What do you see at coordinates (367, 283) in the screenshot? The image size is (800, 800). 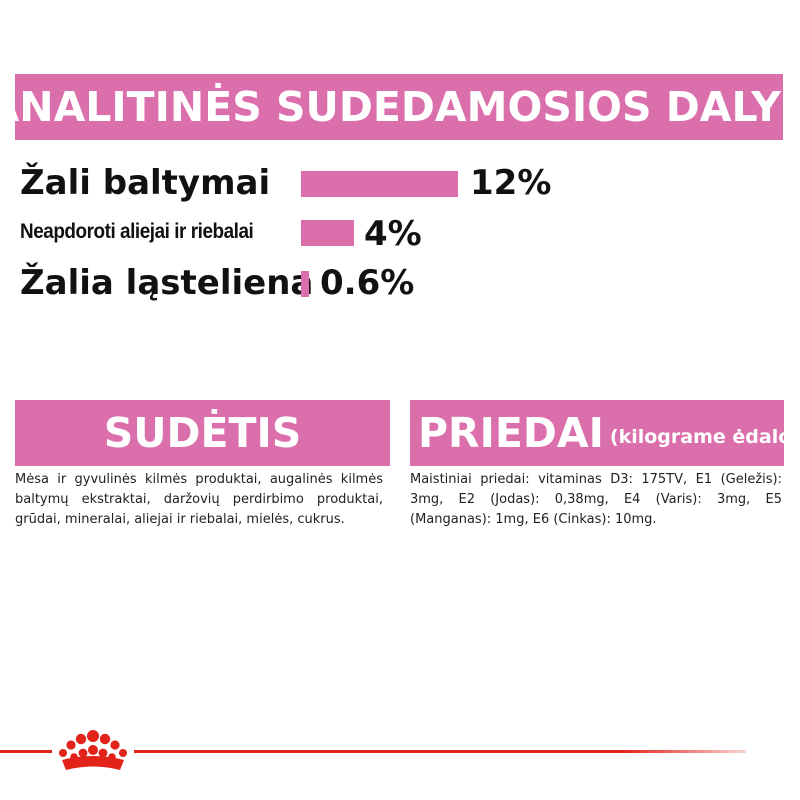 I see `nutrient-value-fibre: 0.6%` at bounding box center [367, 283].